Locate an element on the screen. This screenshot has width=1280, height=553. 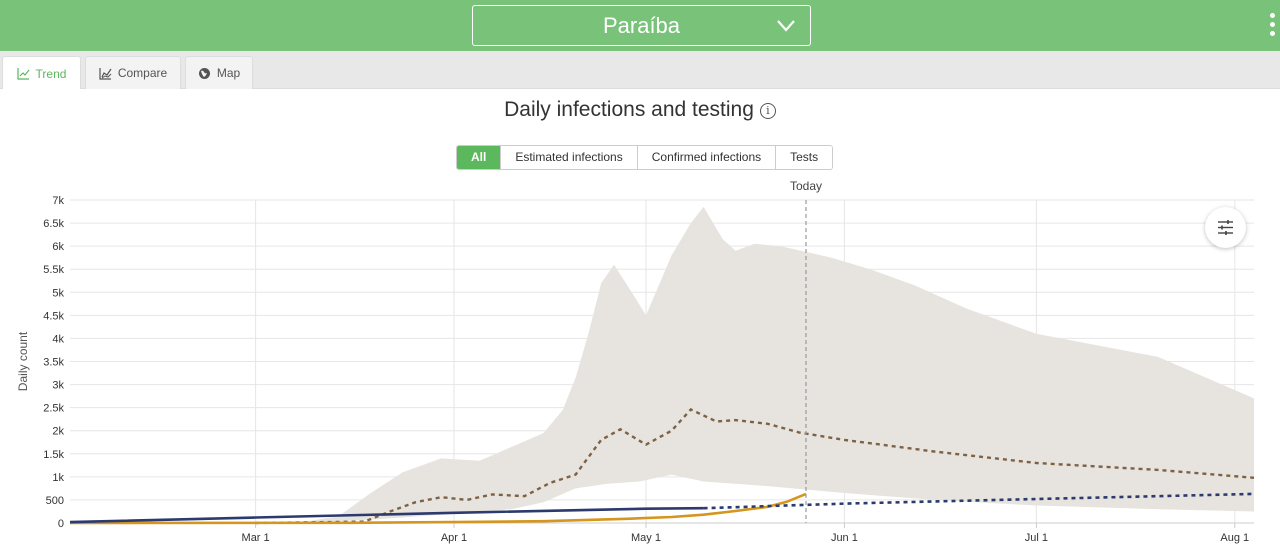
y-tick-label: 3.5k is located at coordinates (53, 363).